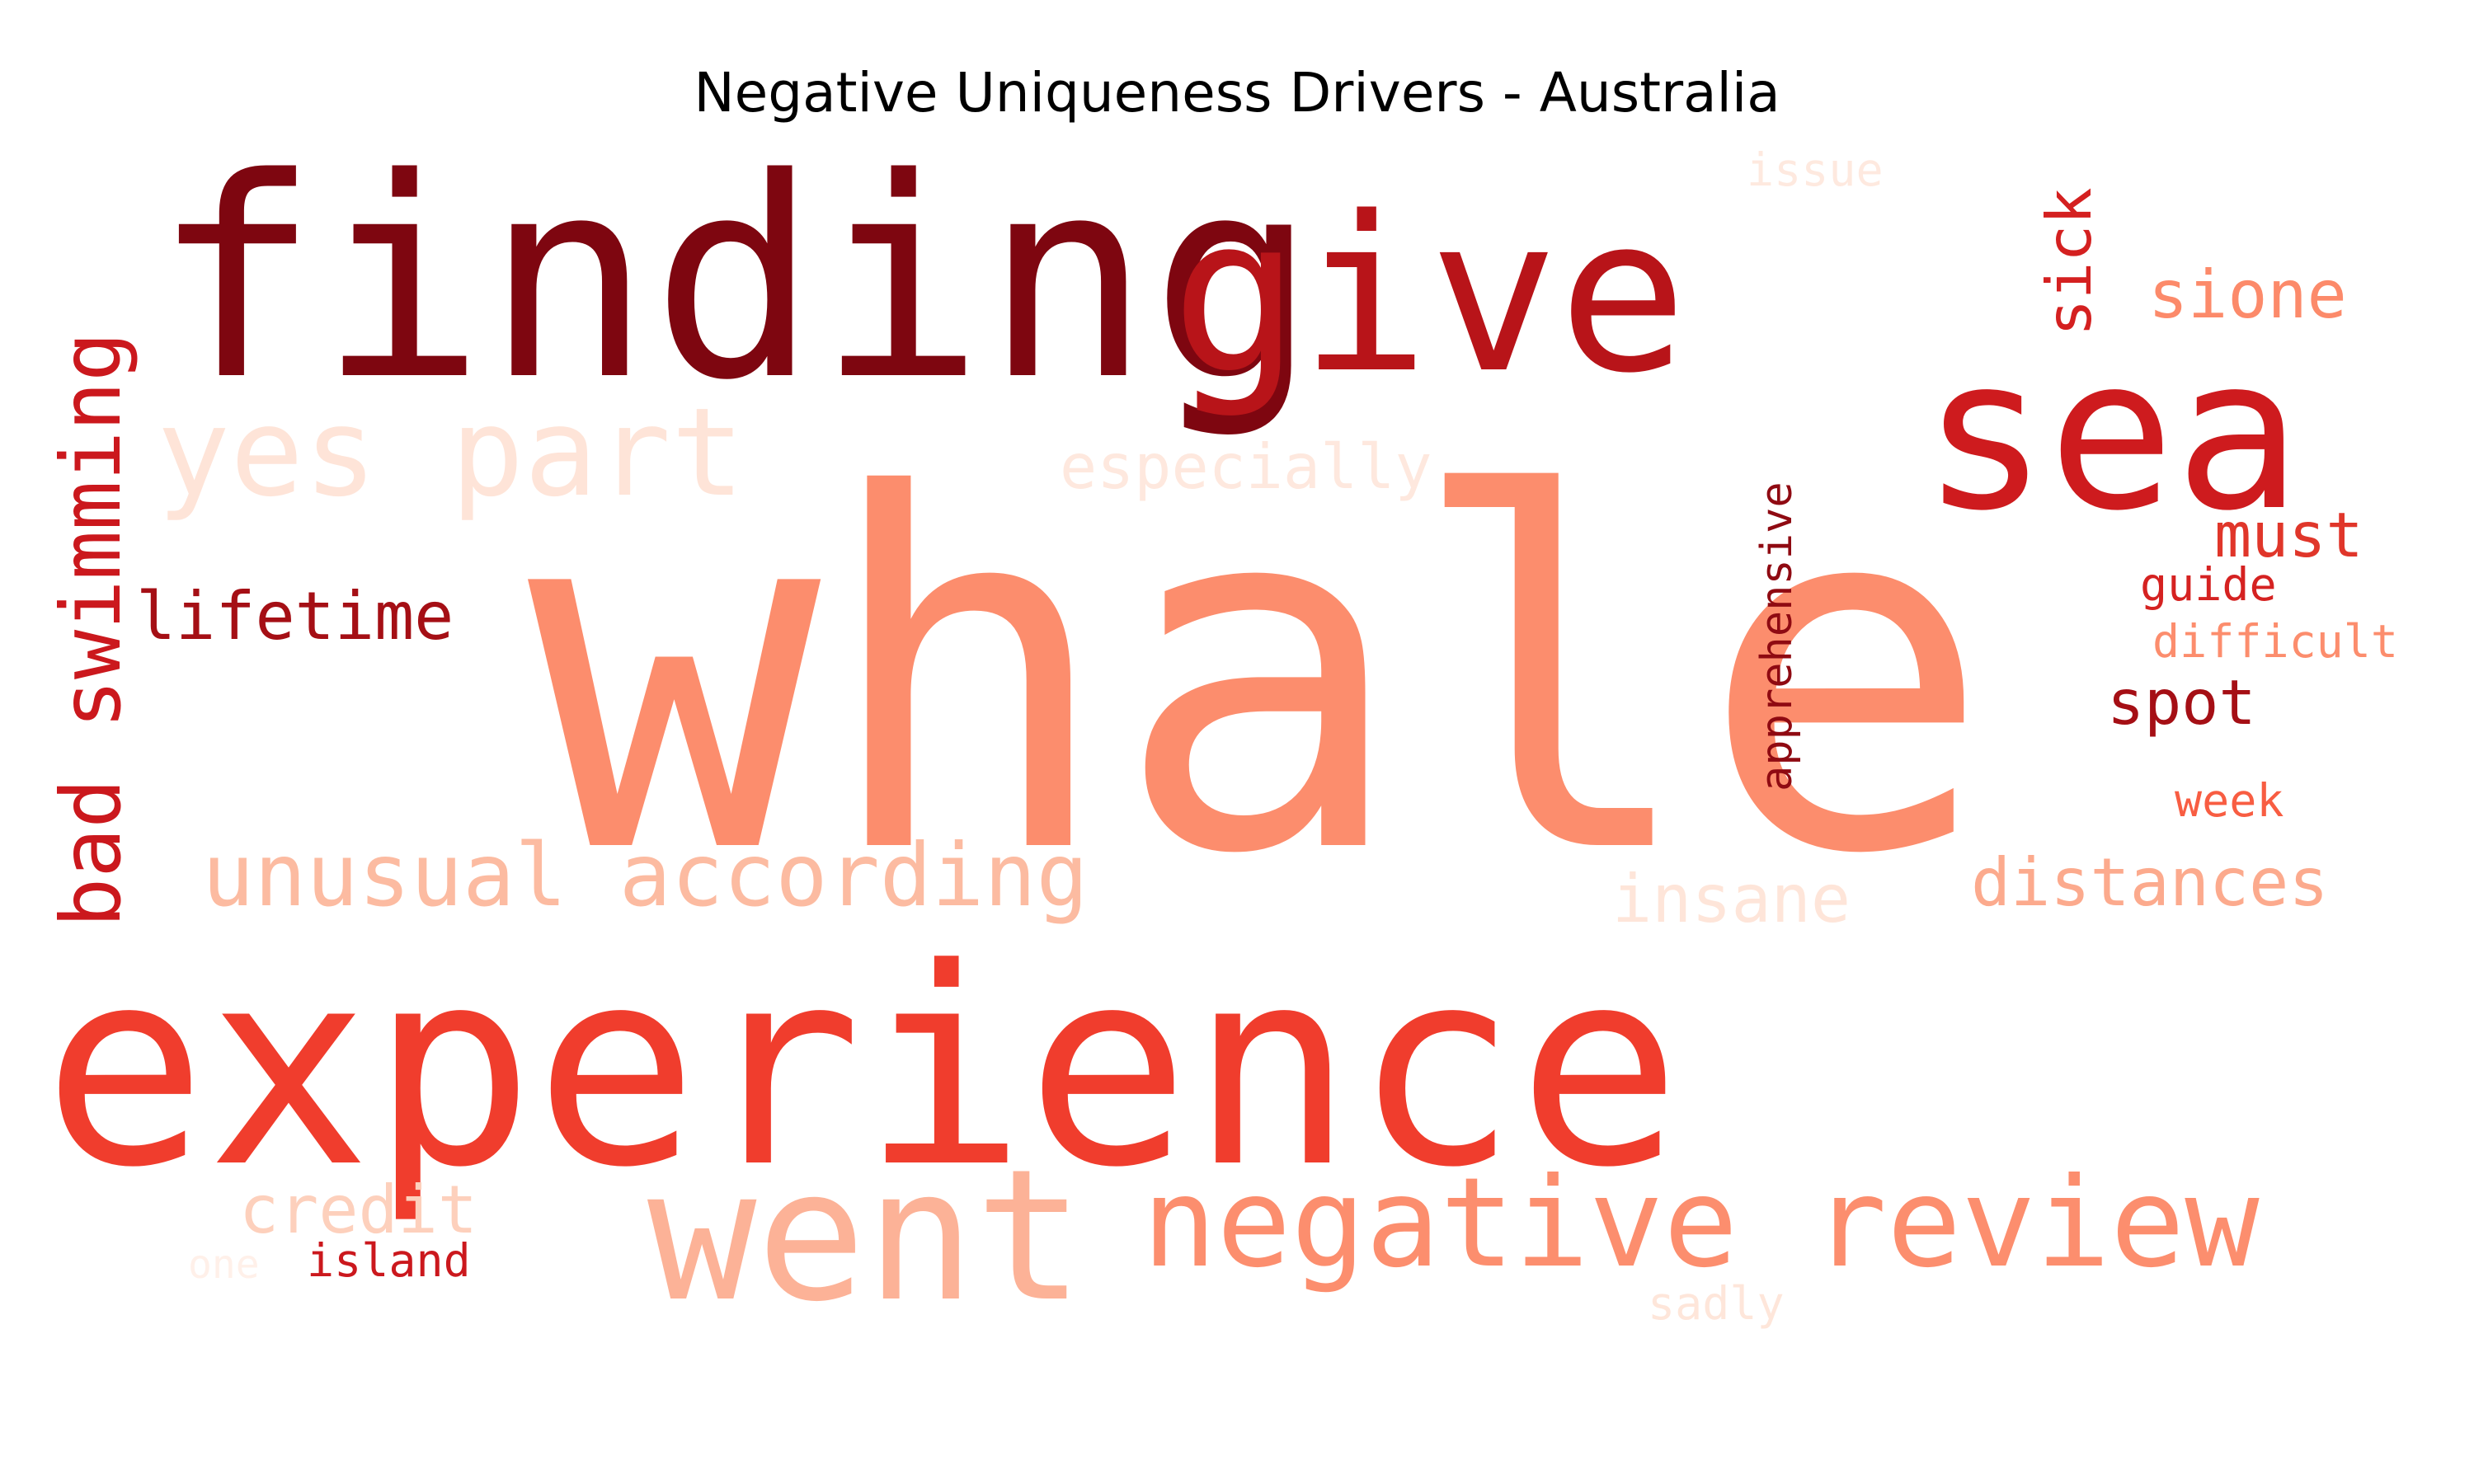 The image size is (2474, 1484). I want to click on word-lifetime: lifetime, so click(295, 616).